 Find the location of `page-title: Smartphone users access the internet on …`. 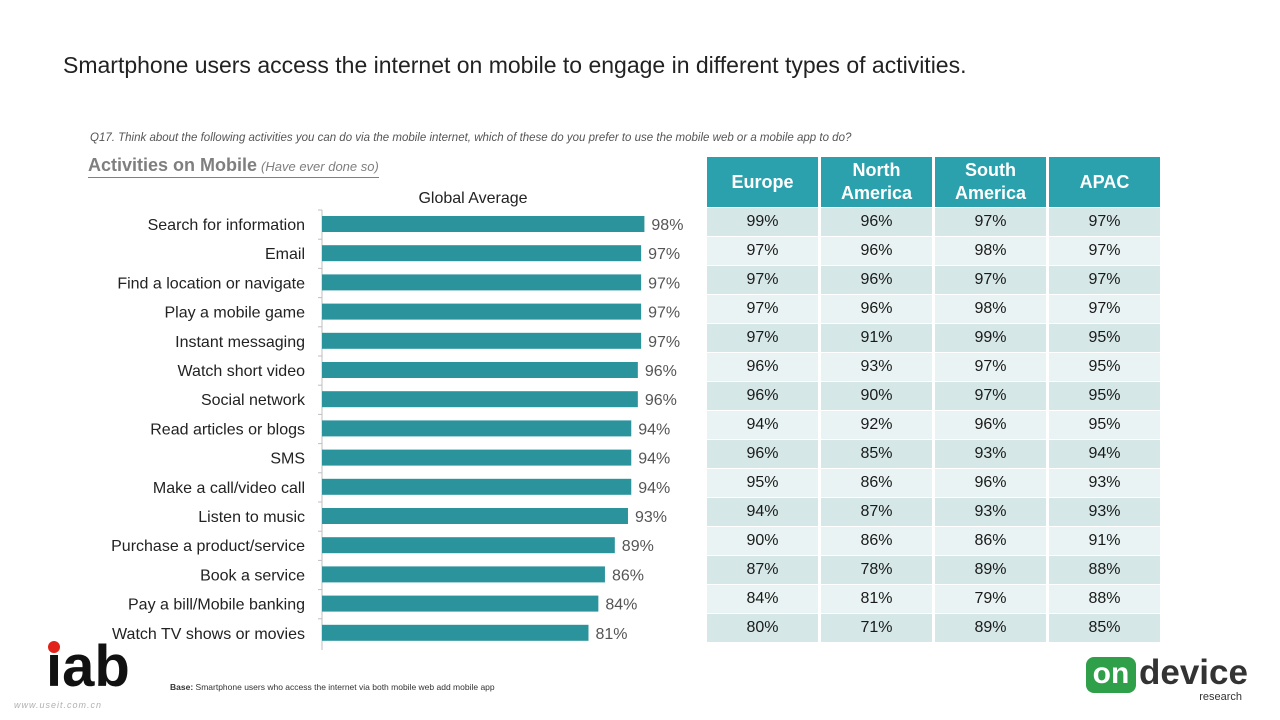

page-title: Smartphone users access the internet on … is located at coordinates (515, 65).